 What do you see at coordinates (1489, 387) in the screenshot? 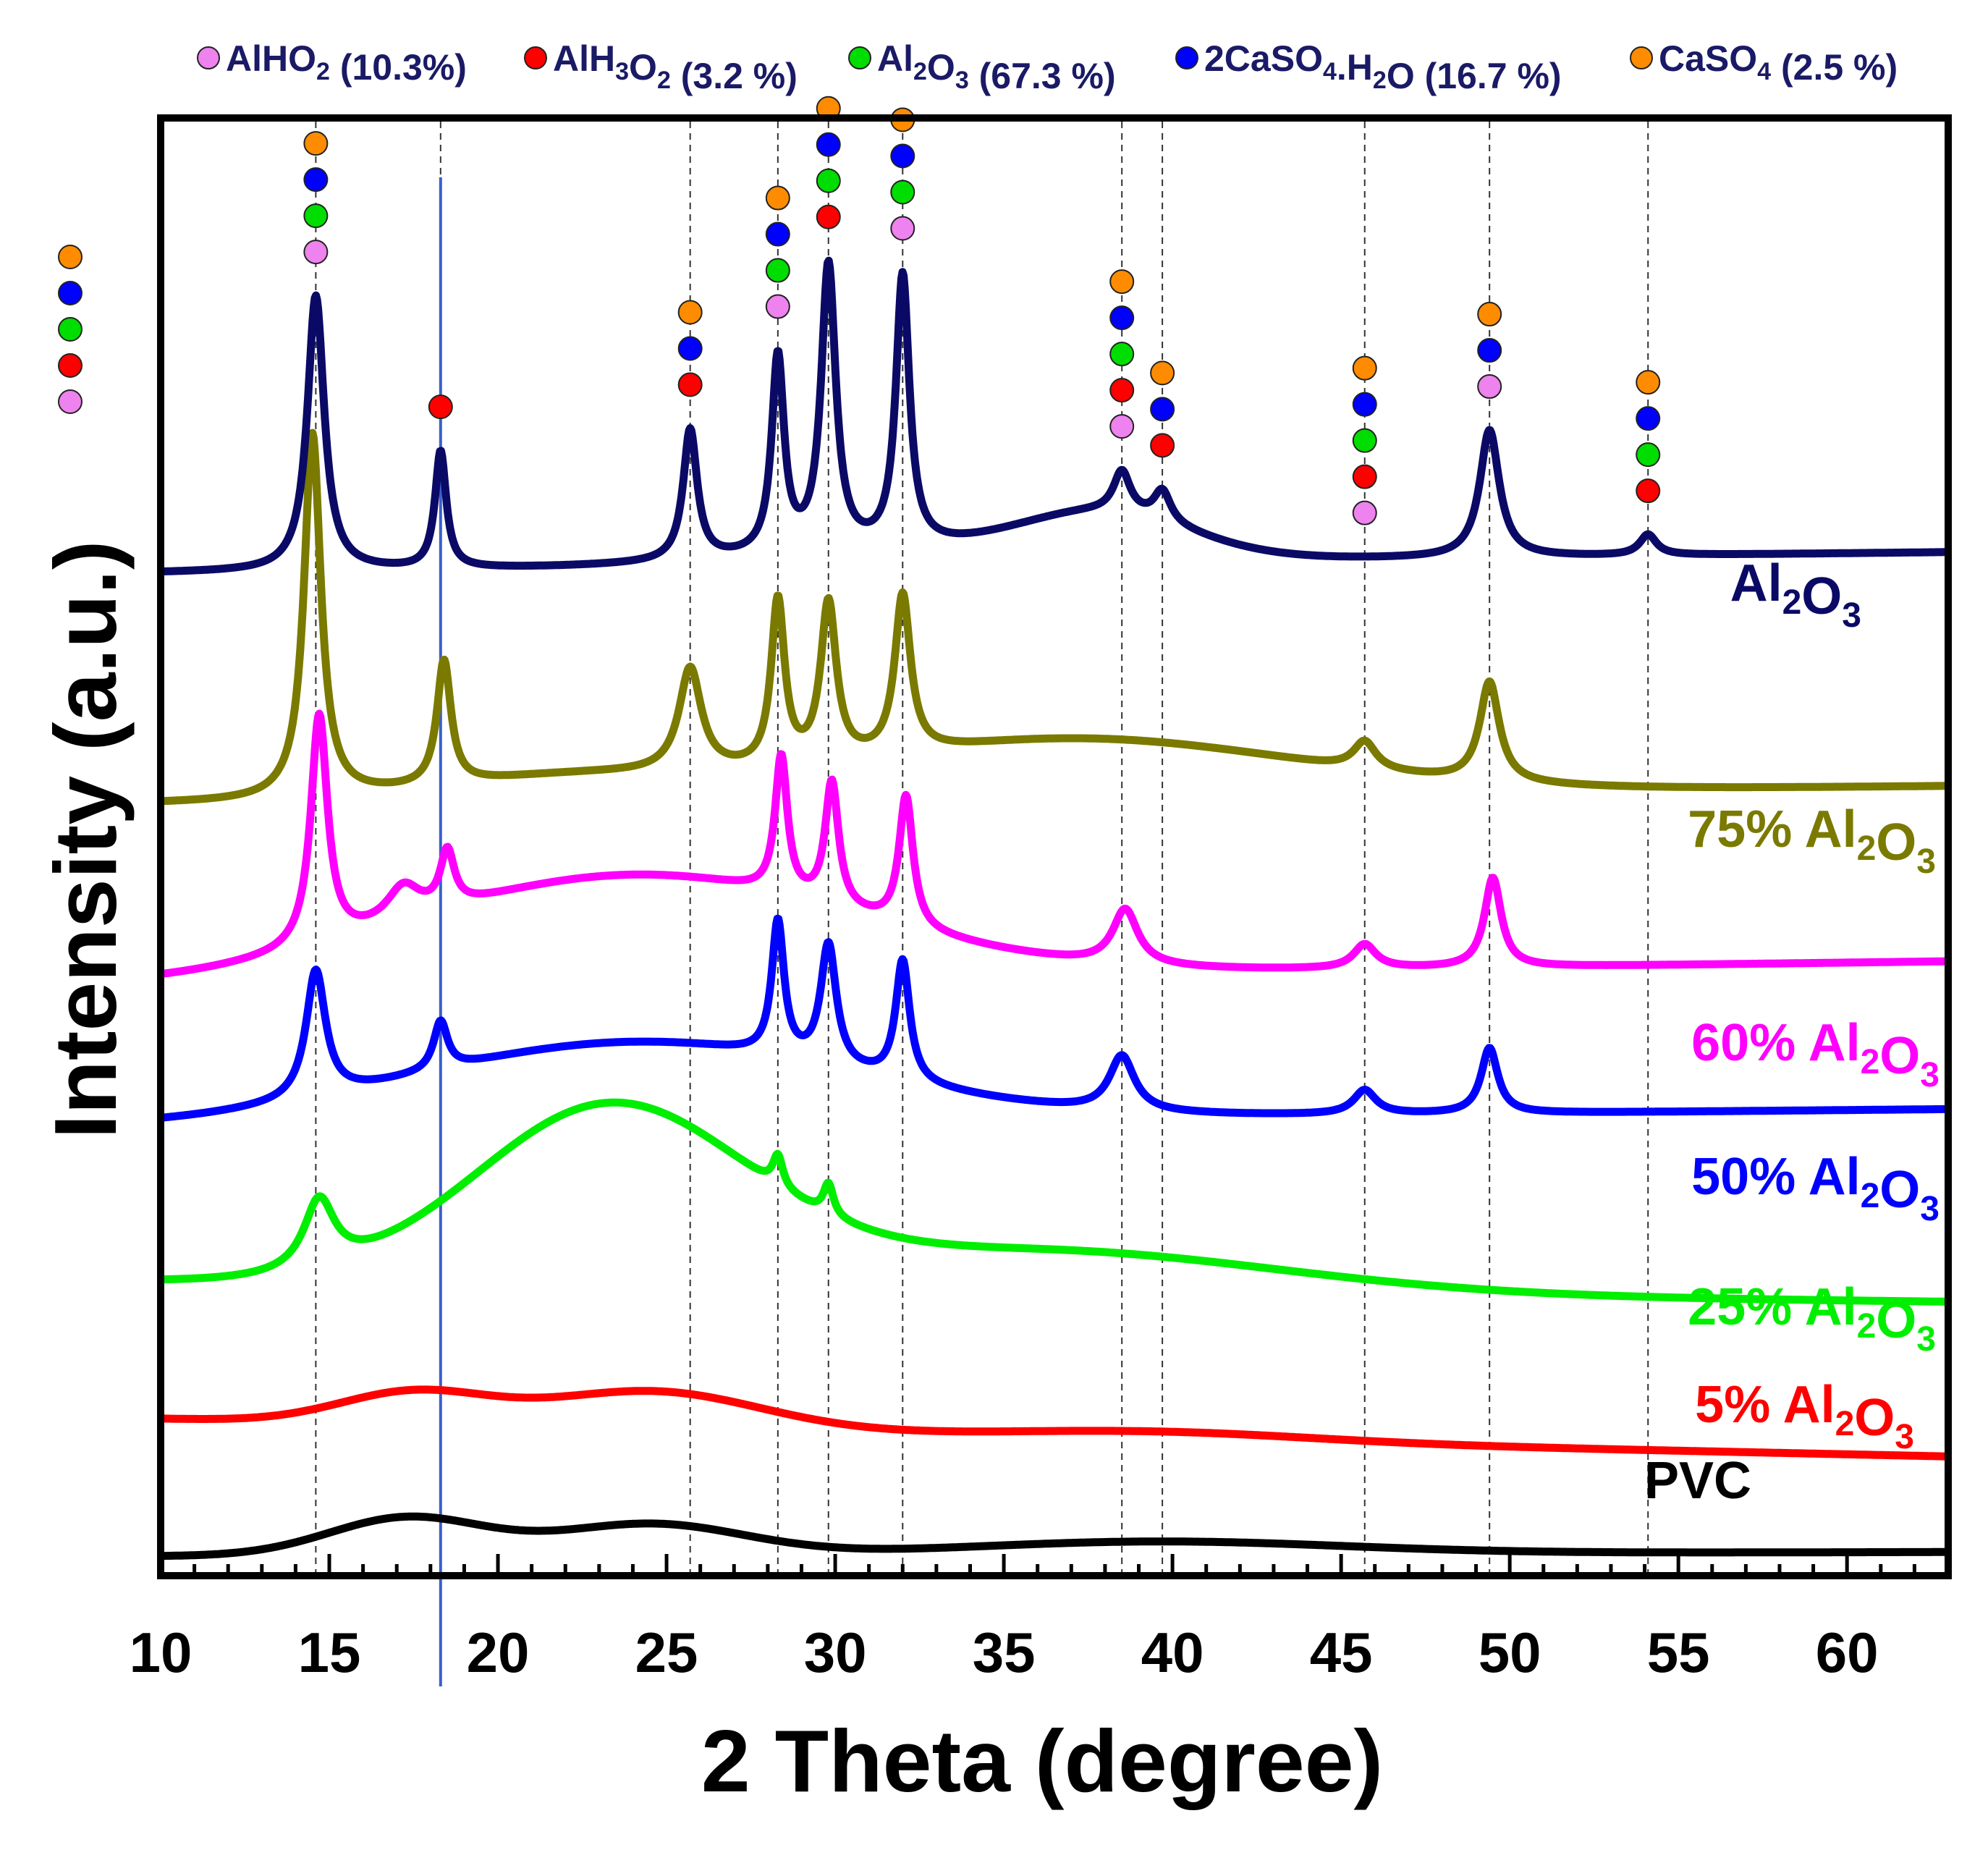
I see `phase-marker-9-alho2` at bounding box center [1489, 387].